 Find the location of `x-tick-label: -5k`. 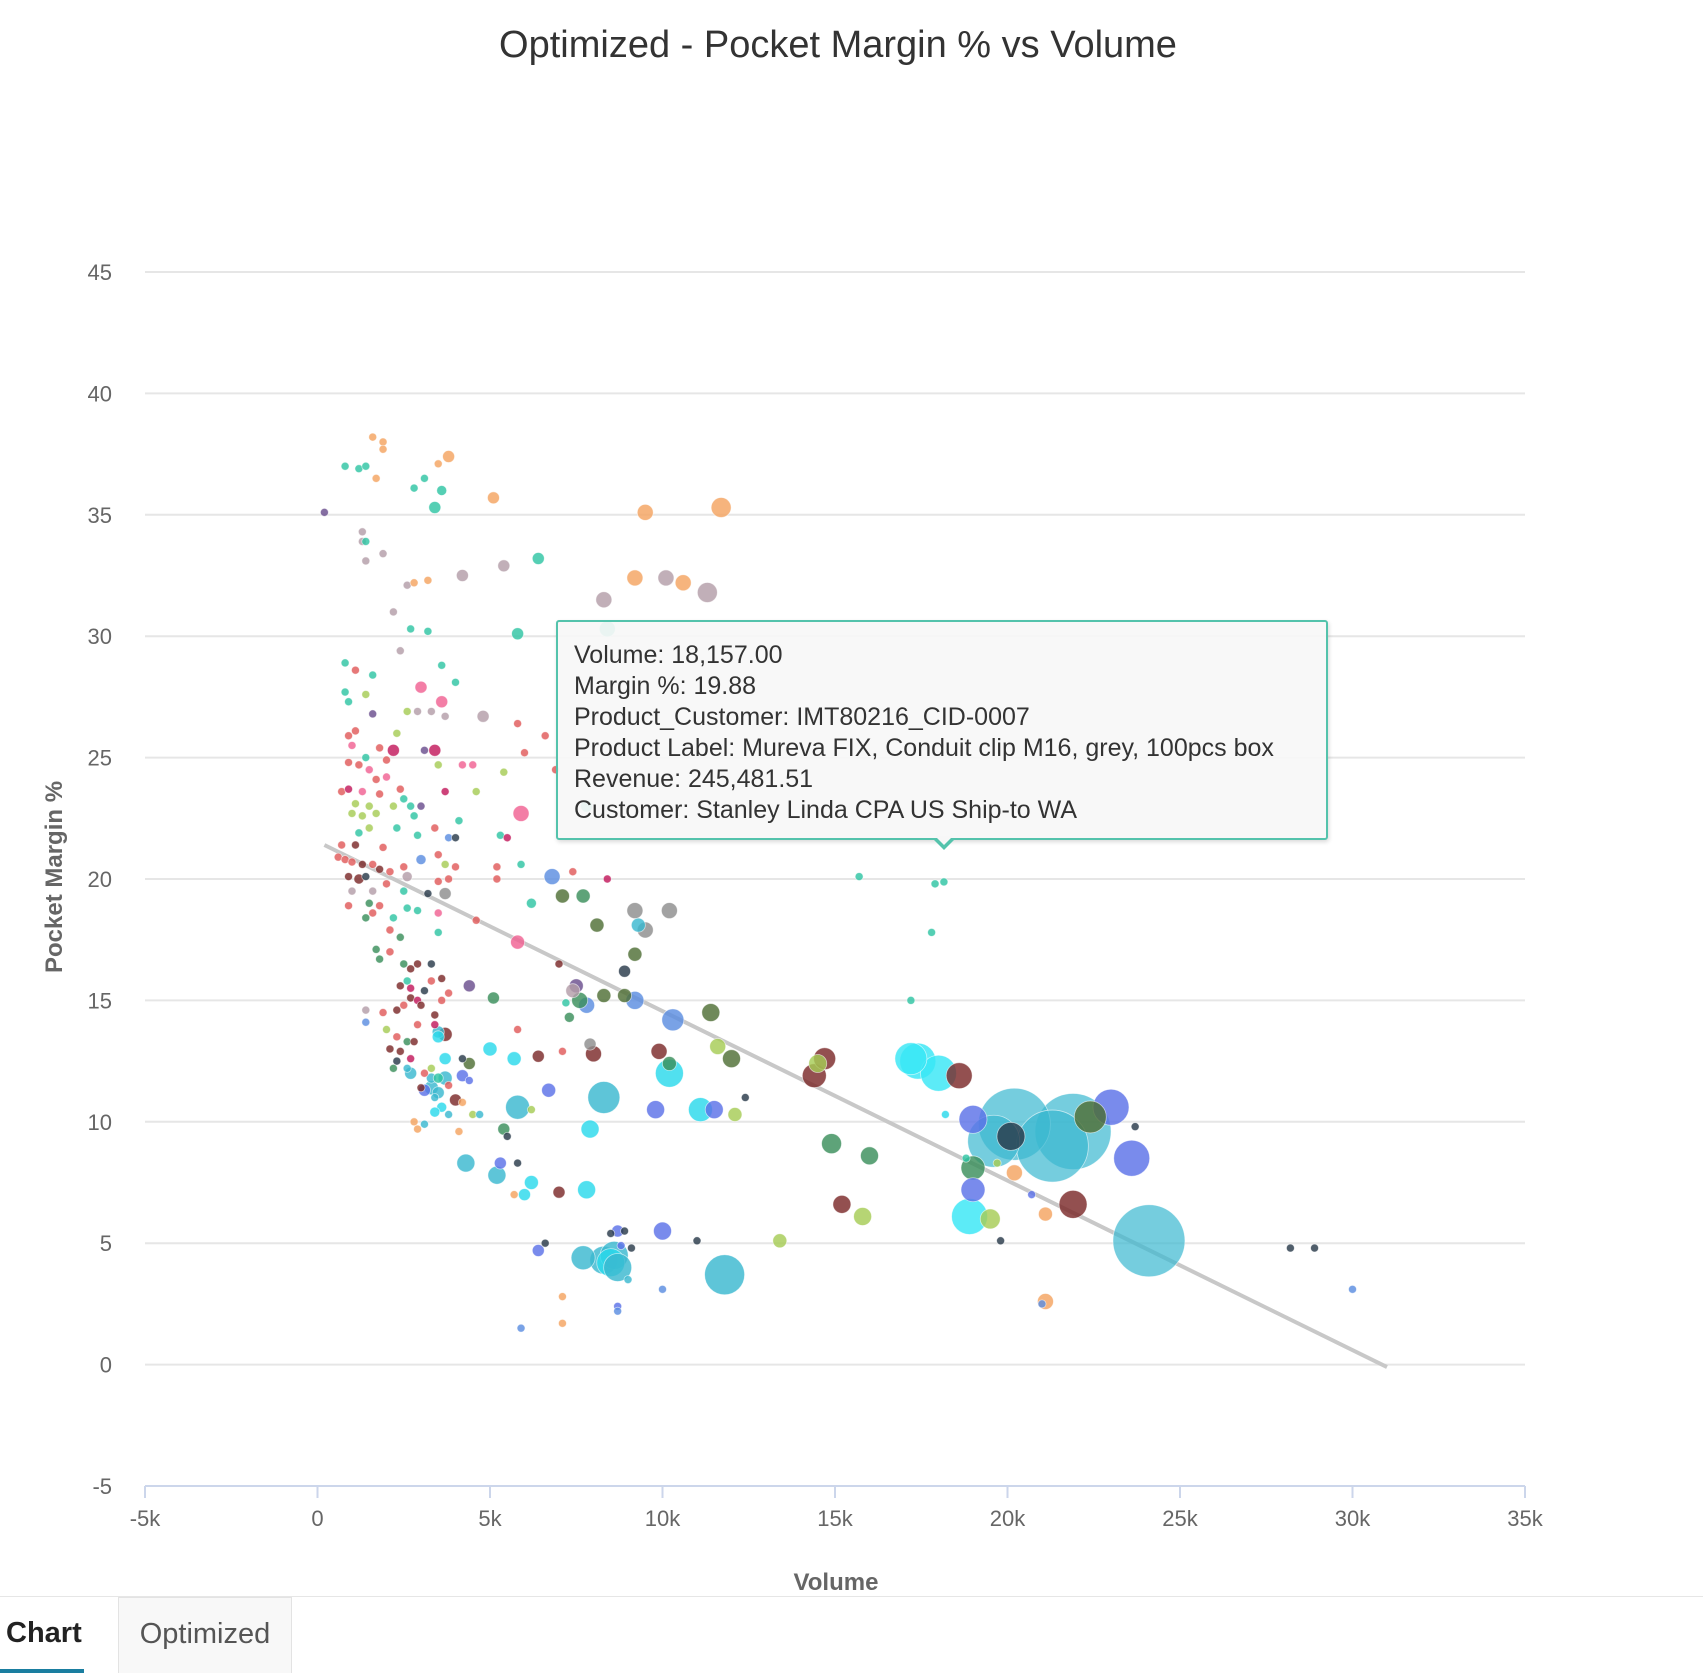

x-tick-label: -5k is located at coordinates (146, 1518).